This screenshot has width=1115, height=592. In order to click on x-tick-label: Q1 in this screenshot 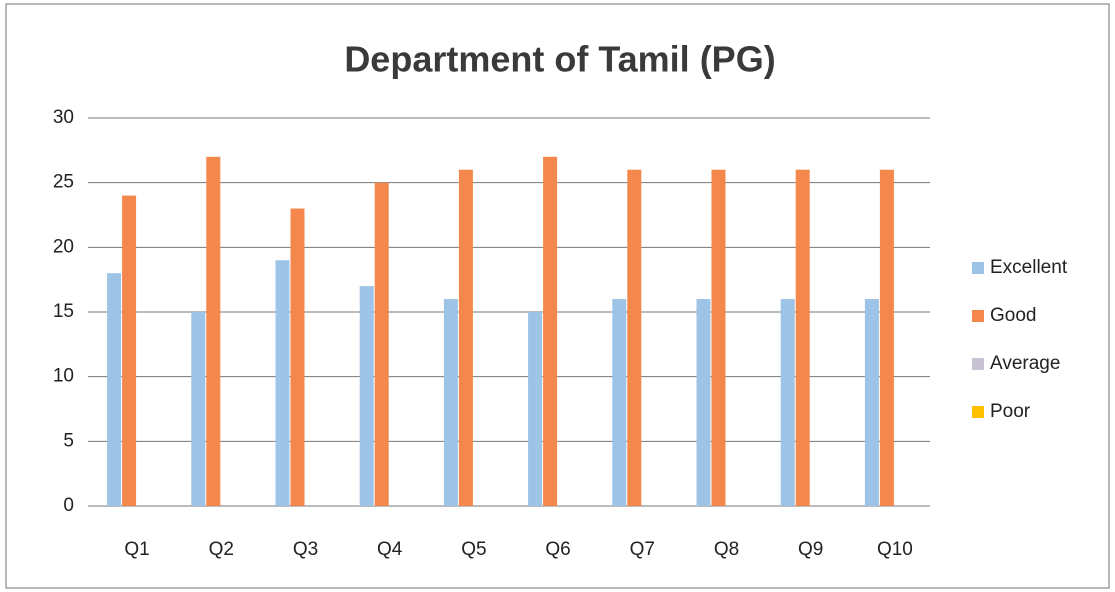, I will do `click(136, 549)`.